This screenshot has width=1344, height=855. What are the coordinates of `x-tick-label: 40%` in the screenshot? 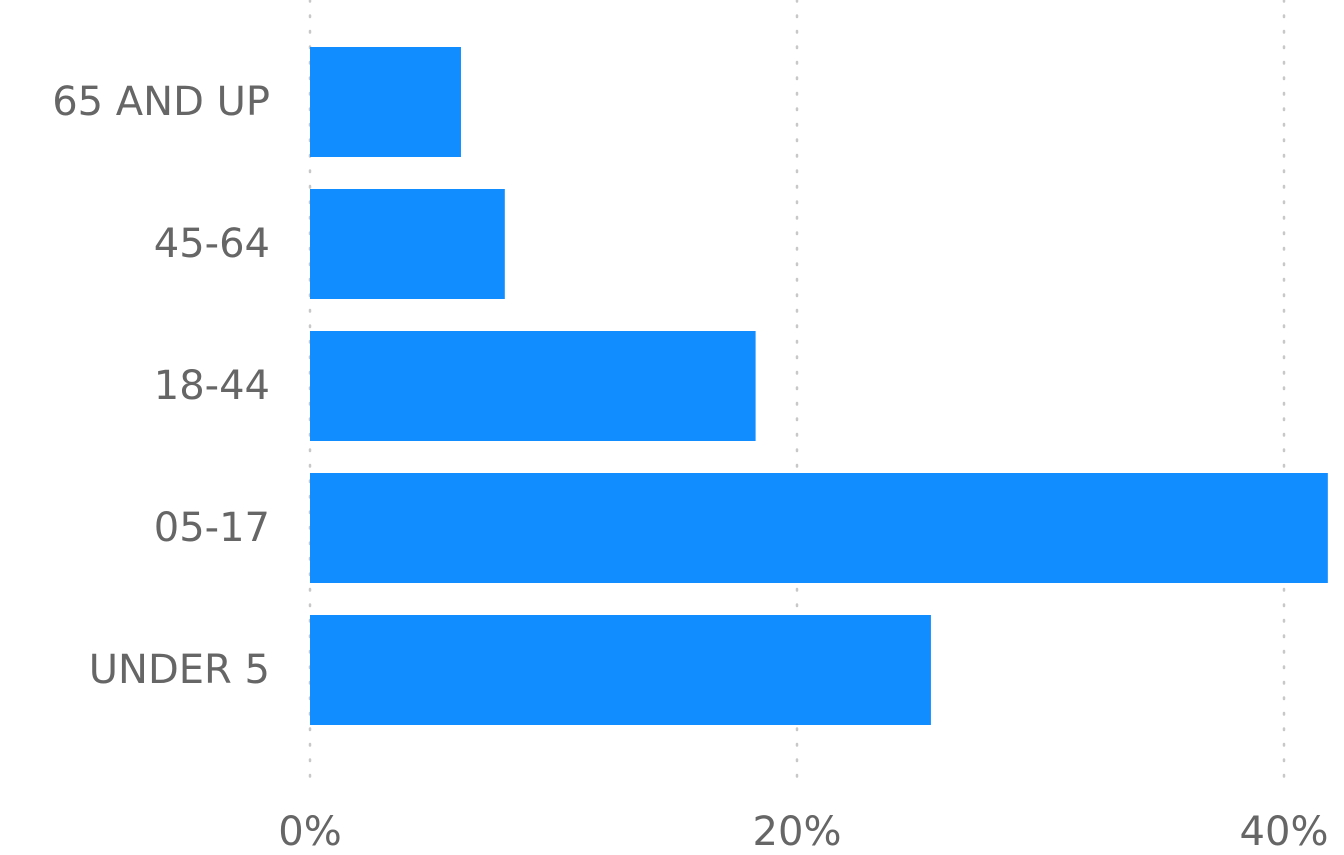 It's located at (1284, 832).